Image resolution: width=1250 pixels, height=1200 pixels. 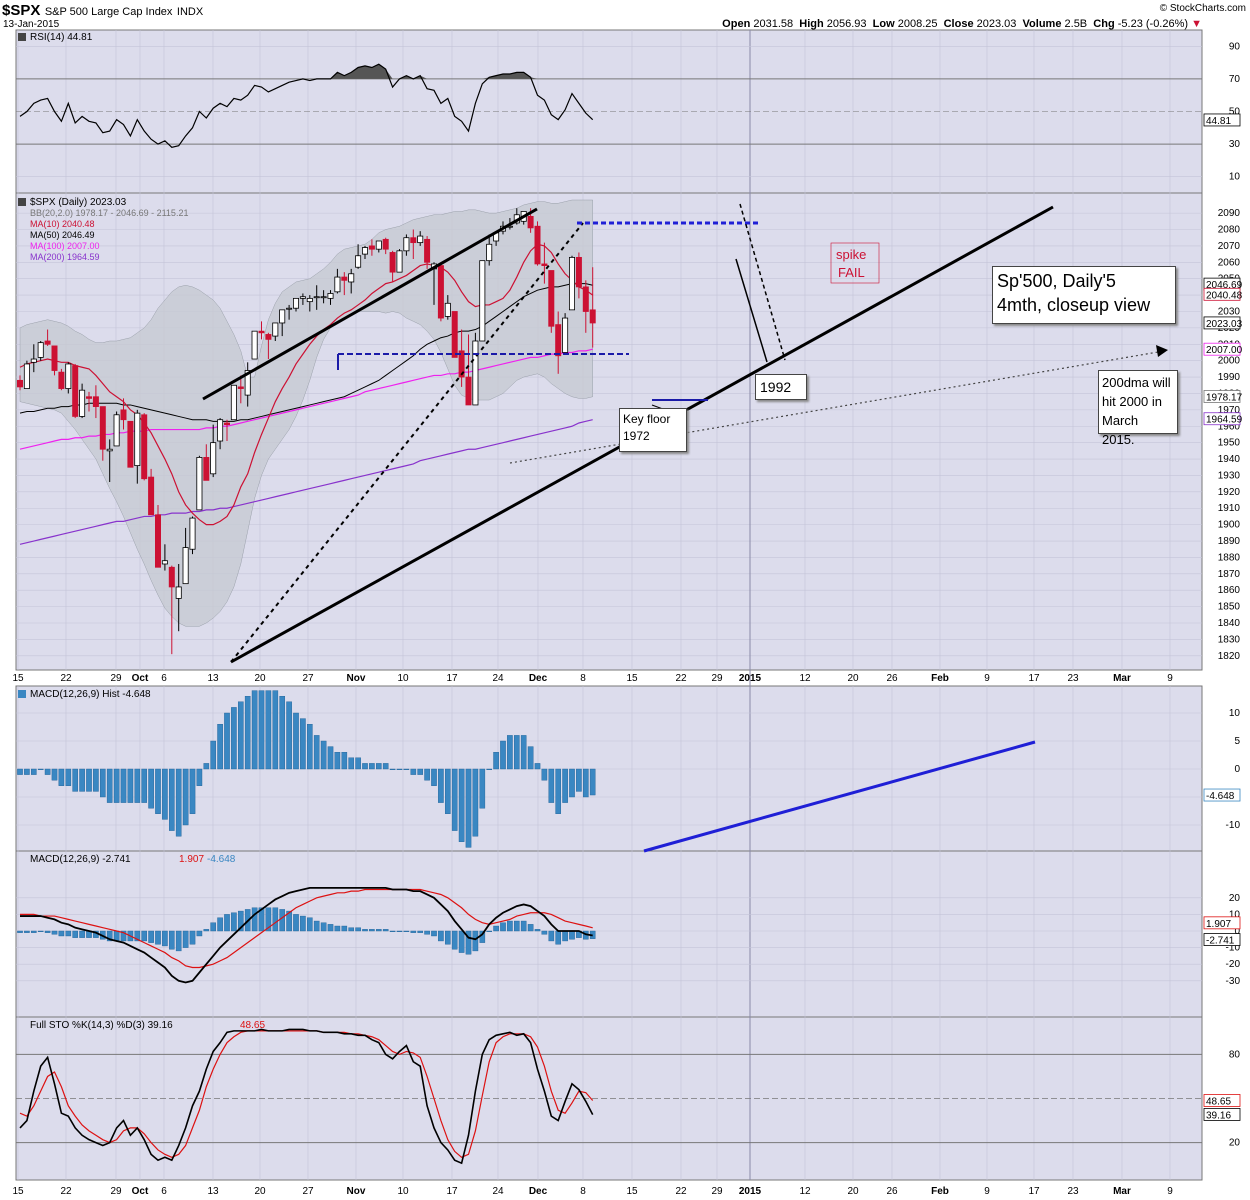 What do you see at coordinates (609, 1098) in the screenshot?
I see `sto-panel` at bounding box center [609, 1098].